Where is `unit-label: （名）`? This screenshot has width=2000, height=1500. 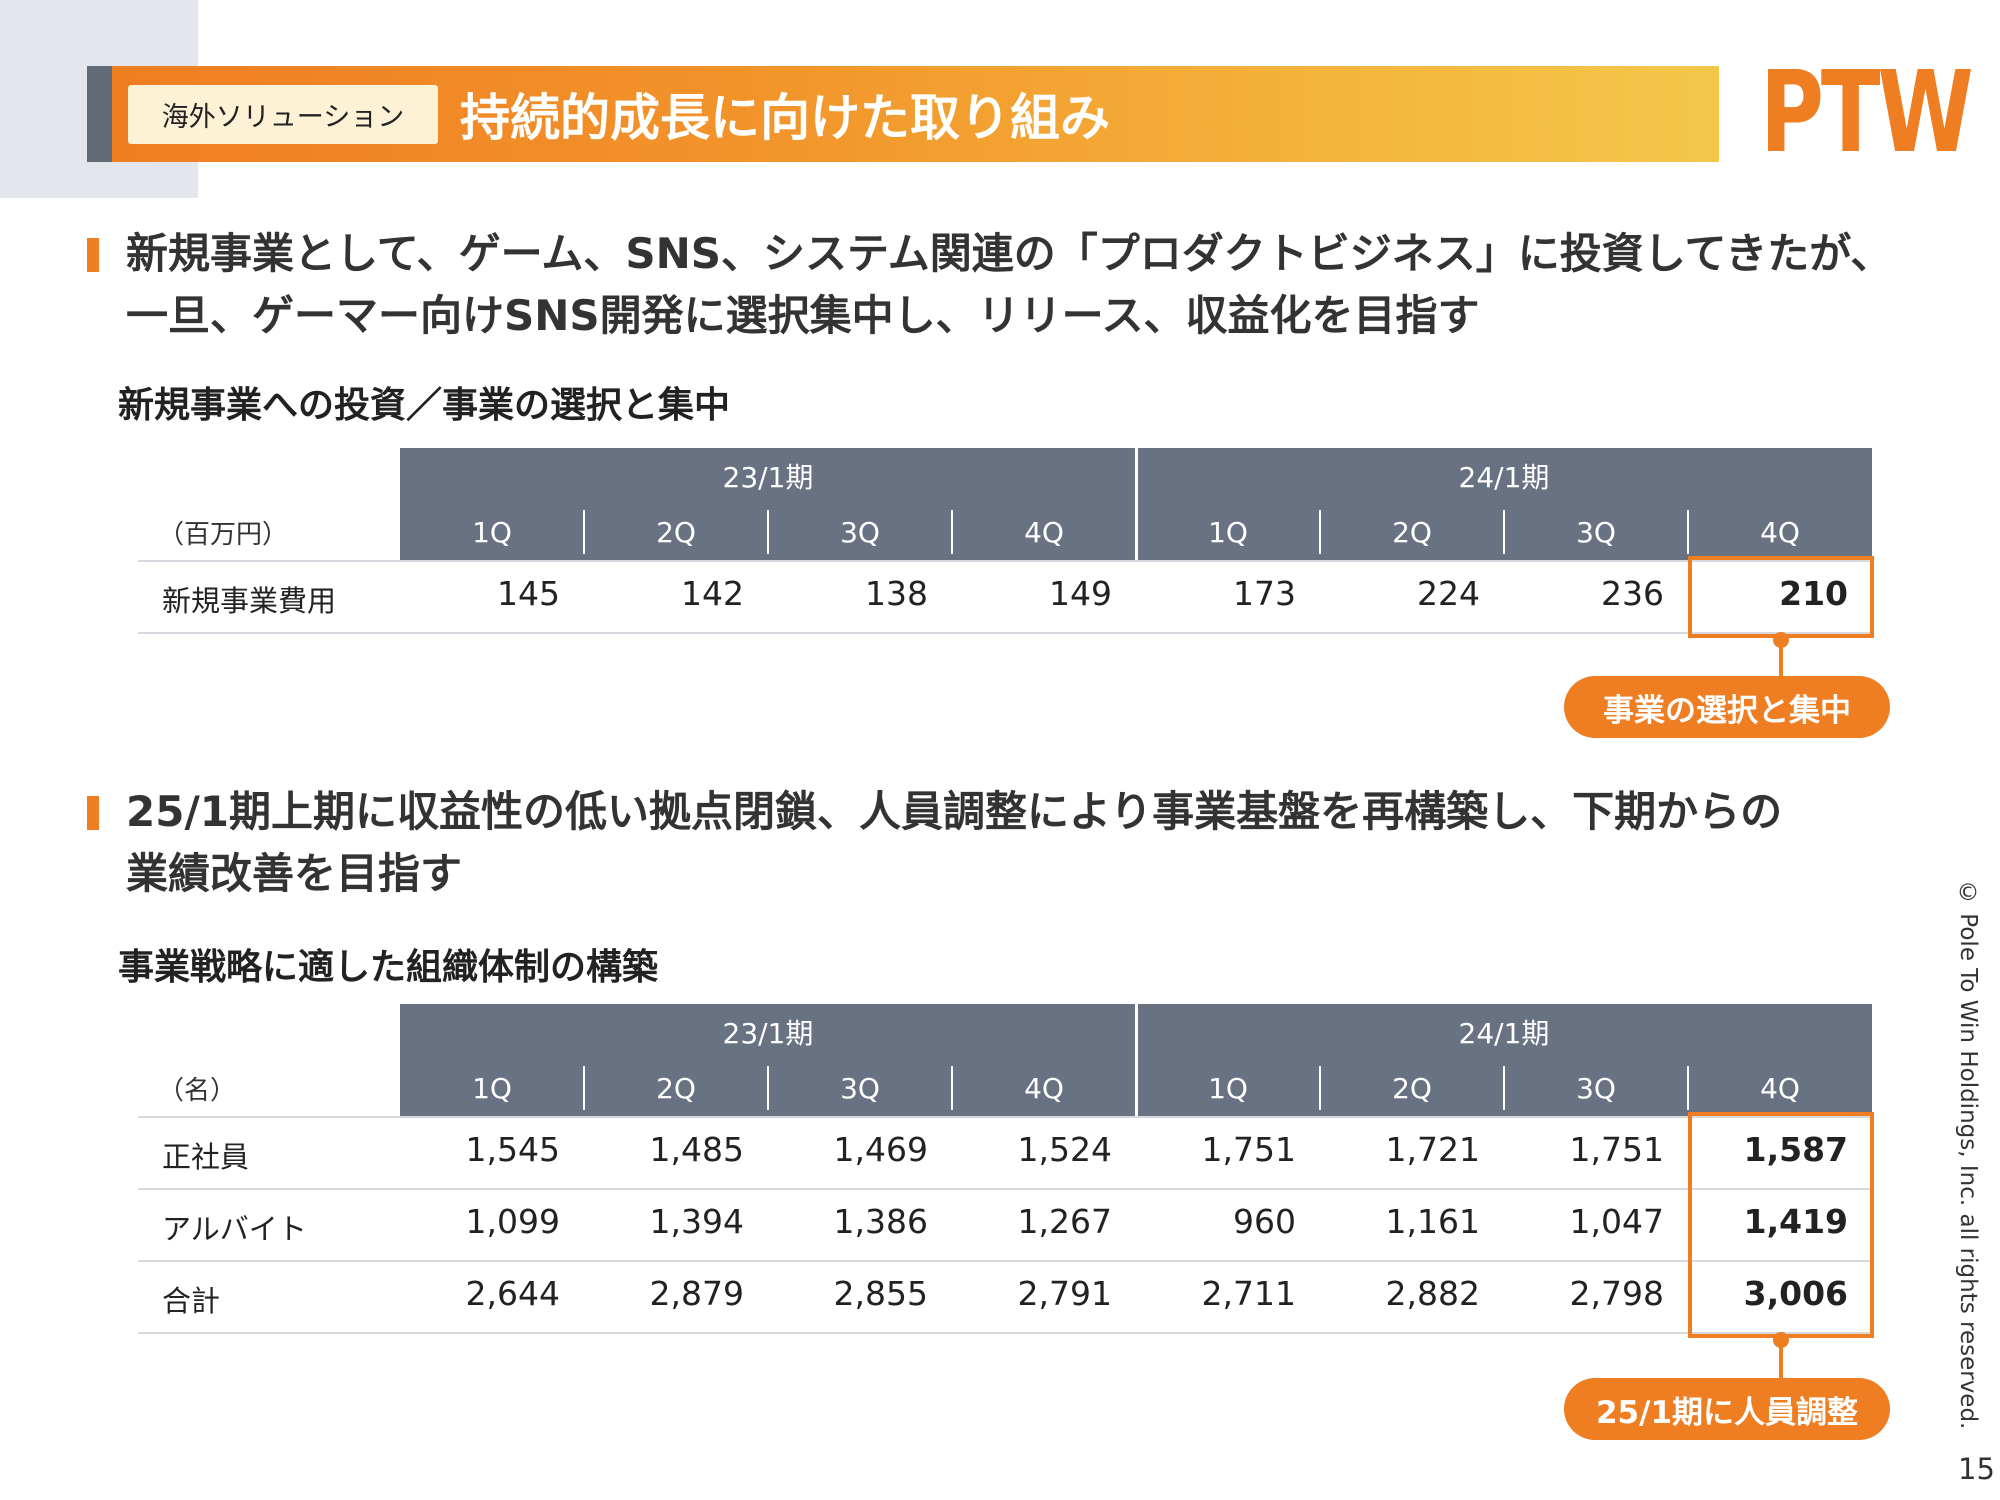
unit-label: （名） is located at coordinates (197, 1091).